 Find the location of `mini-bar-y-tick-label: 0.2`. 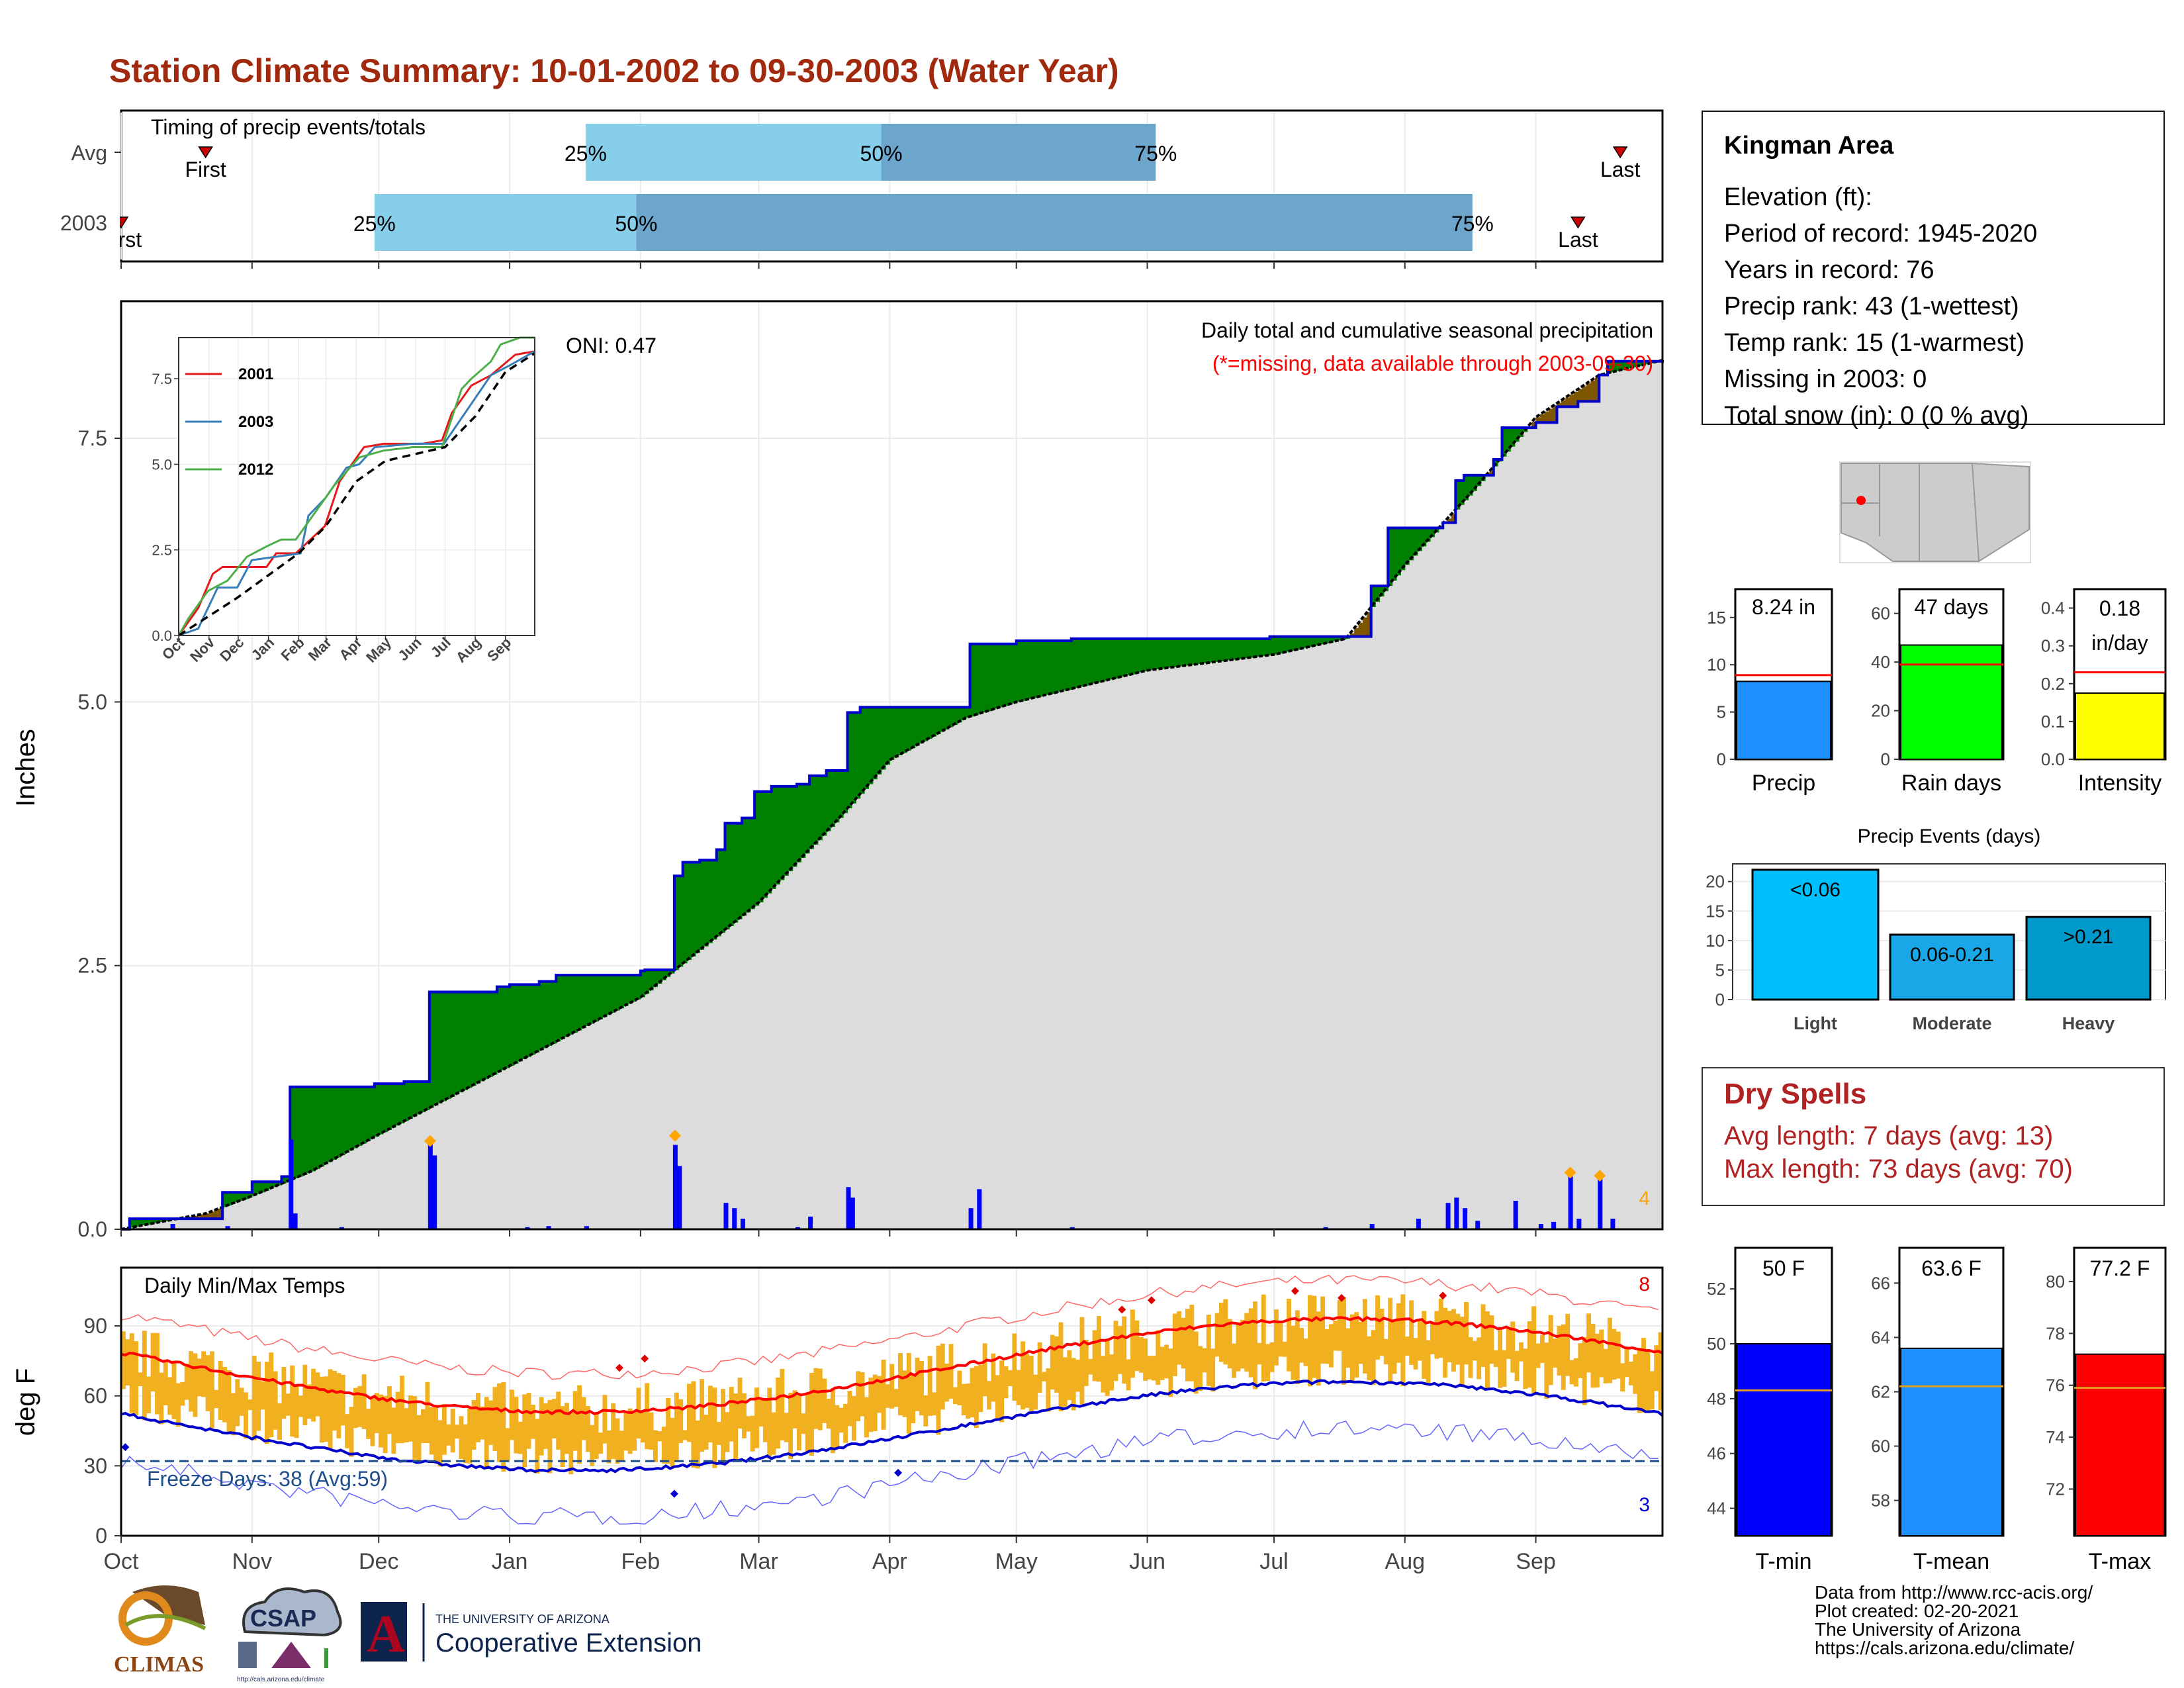

mini-bar-y-tick-label: 0.2 is located at coordinates (2053, 684).